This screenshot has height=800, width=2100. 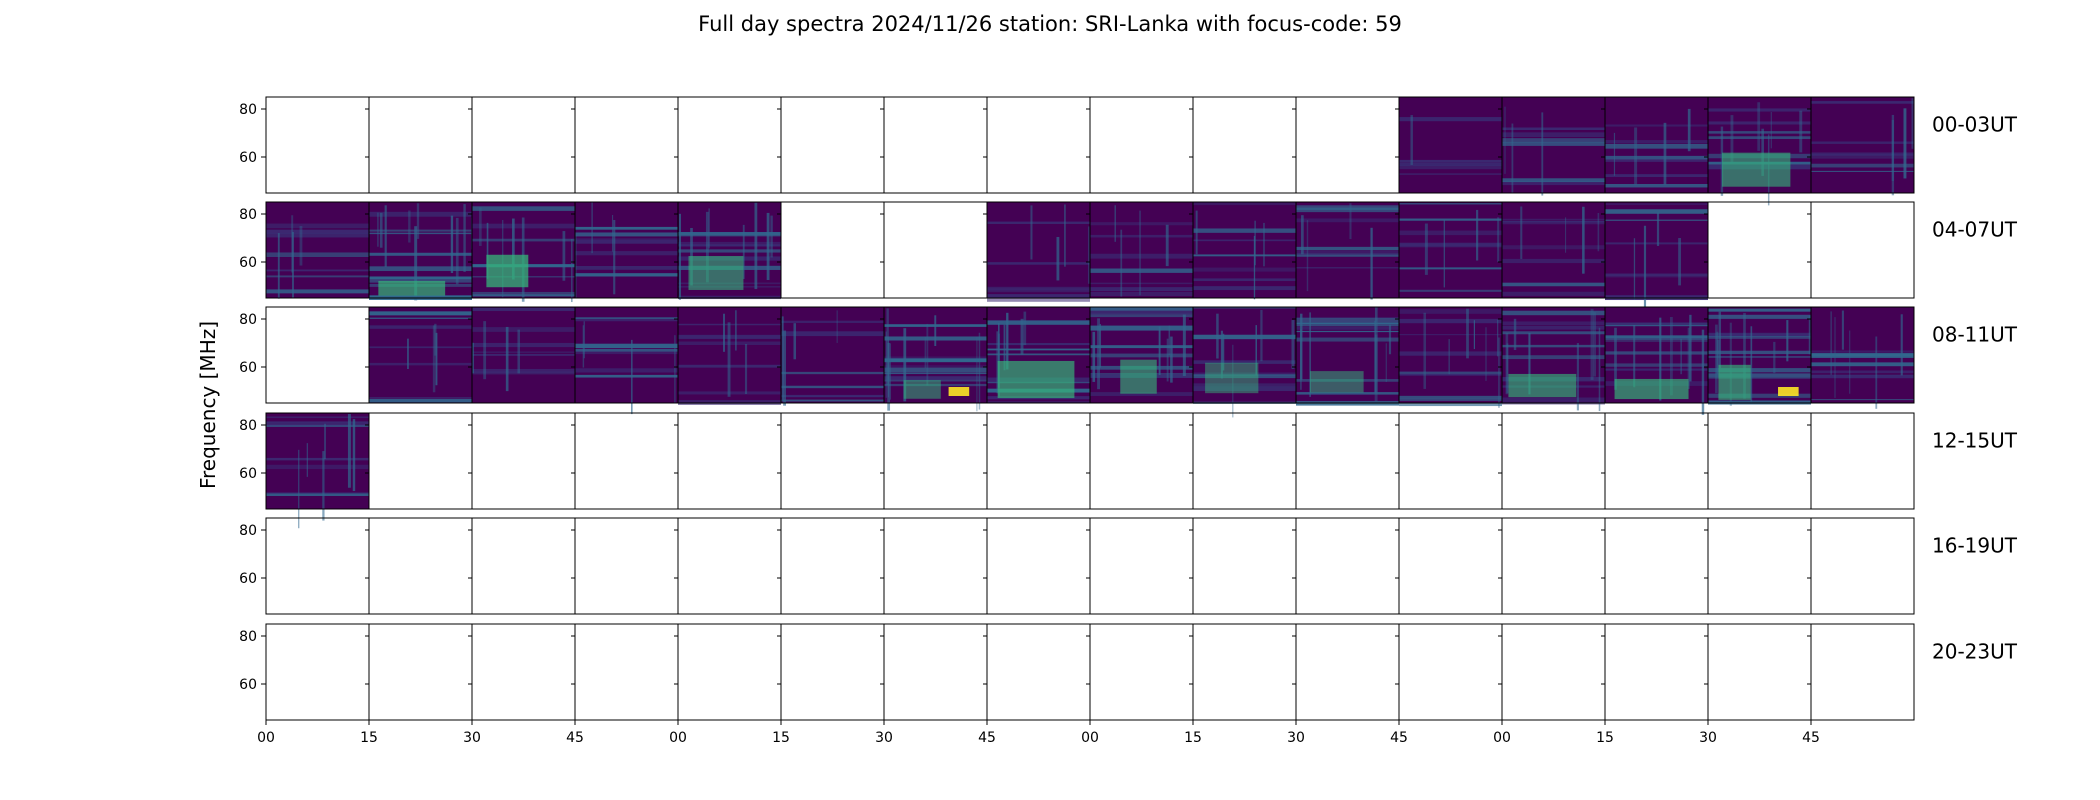 What do you see at coordinates (1975, 652) in the screenshot?
I see `row-label: 20-23UT` at bounding box center [1975, 652].